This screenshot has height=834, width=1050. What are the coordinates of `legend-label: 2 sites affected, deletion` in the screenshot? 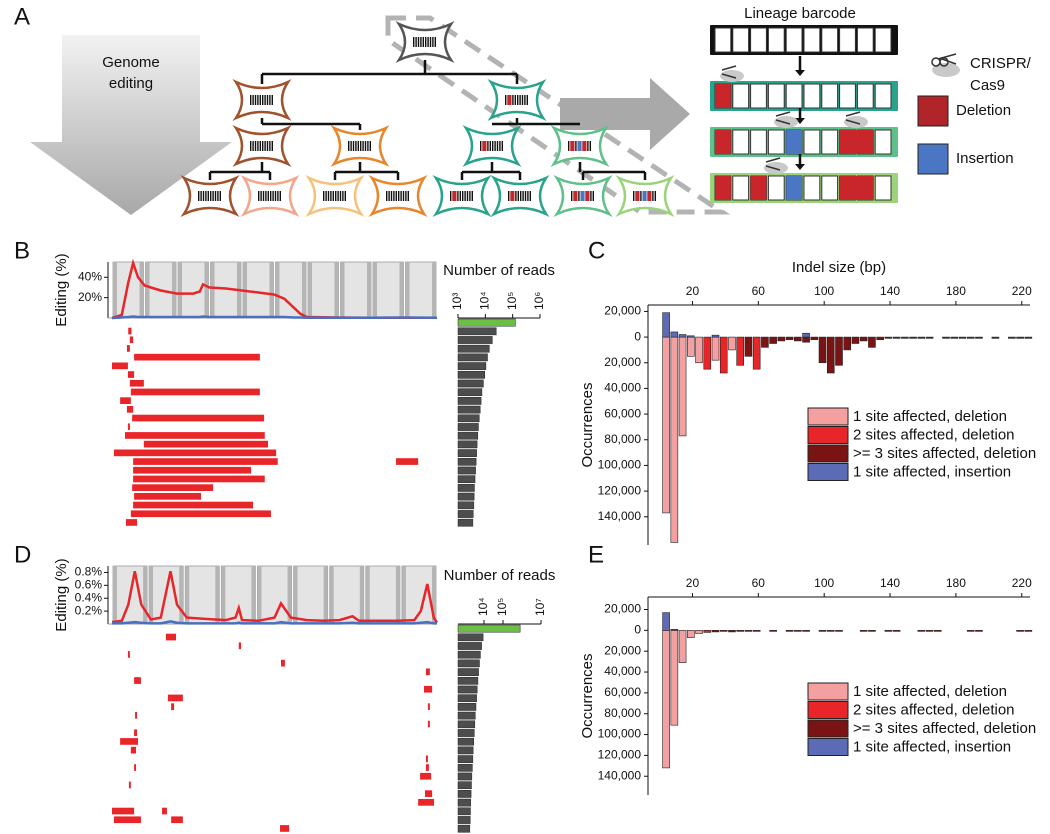 It's located at (934, 434).